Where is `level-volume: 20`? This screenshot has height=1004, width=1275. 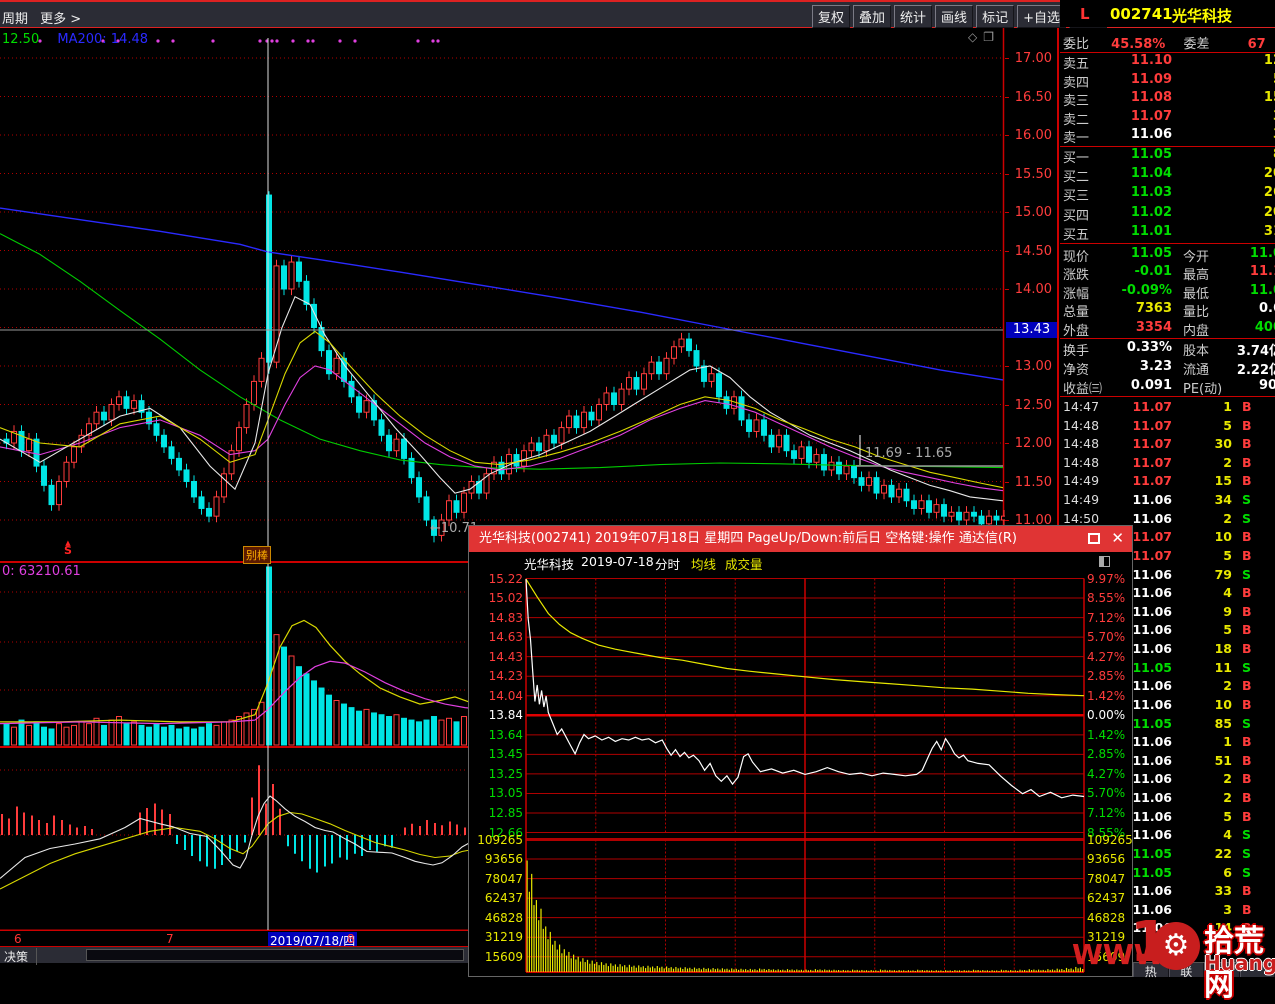
level-volume: 20 is located at coordinates (1232, 173).